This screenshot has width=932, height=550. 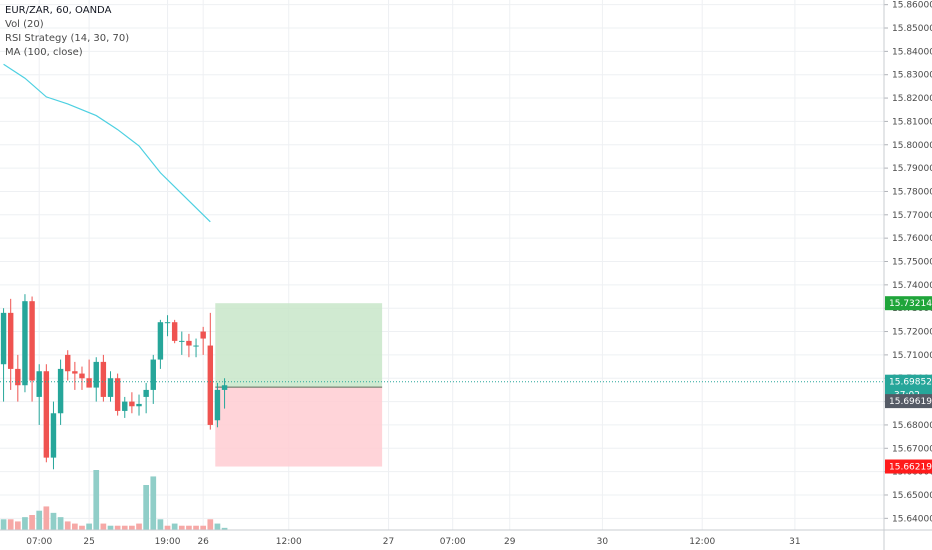 What do you see at coordinates (912, 52) in the screenshot?
I see `y-tick-label: 15.84000` at bounding box center [912, 52].